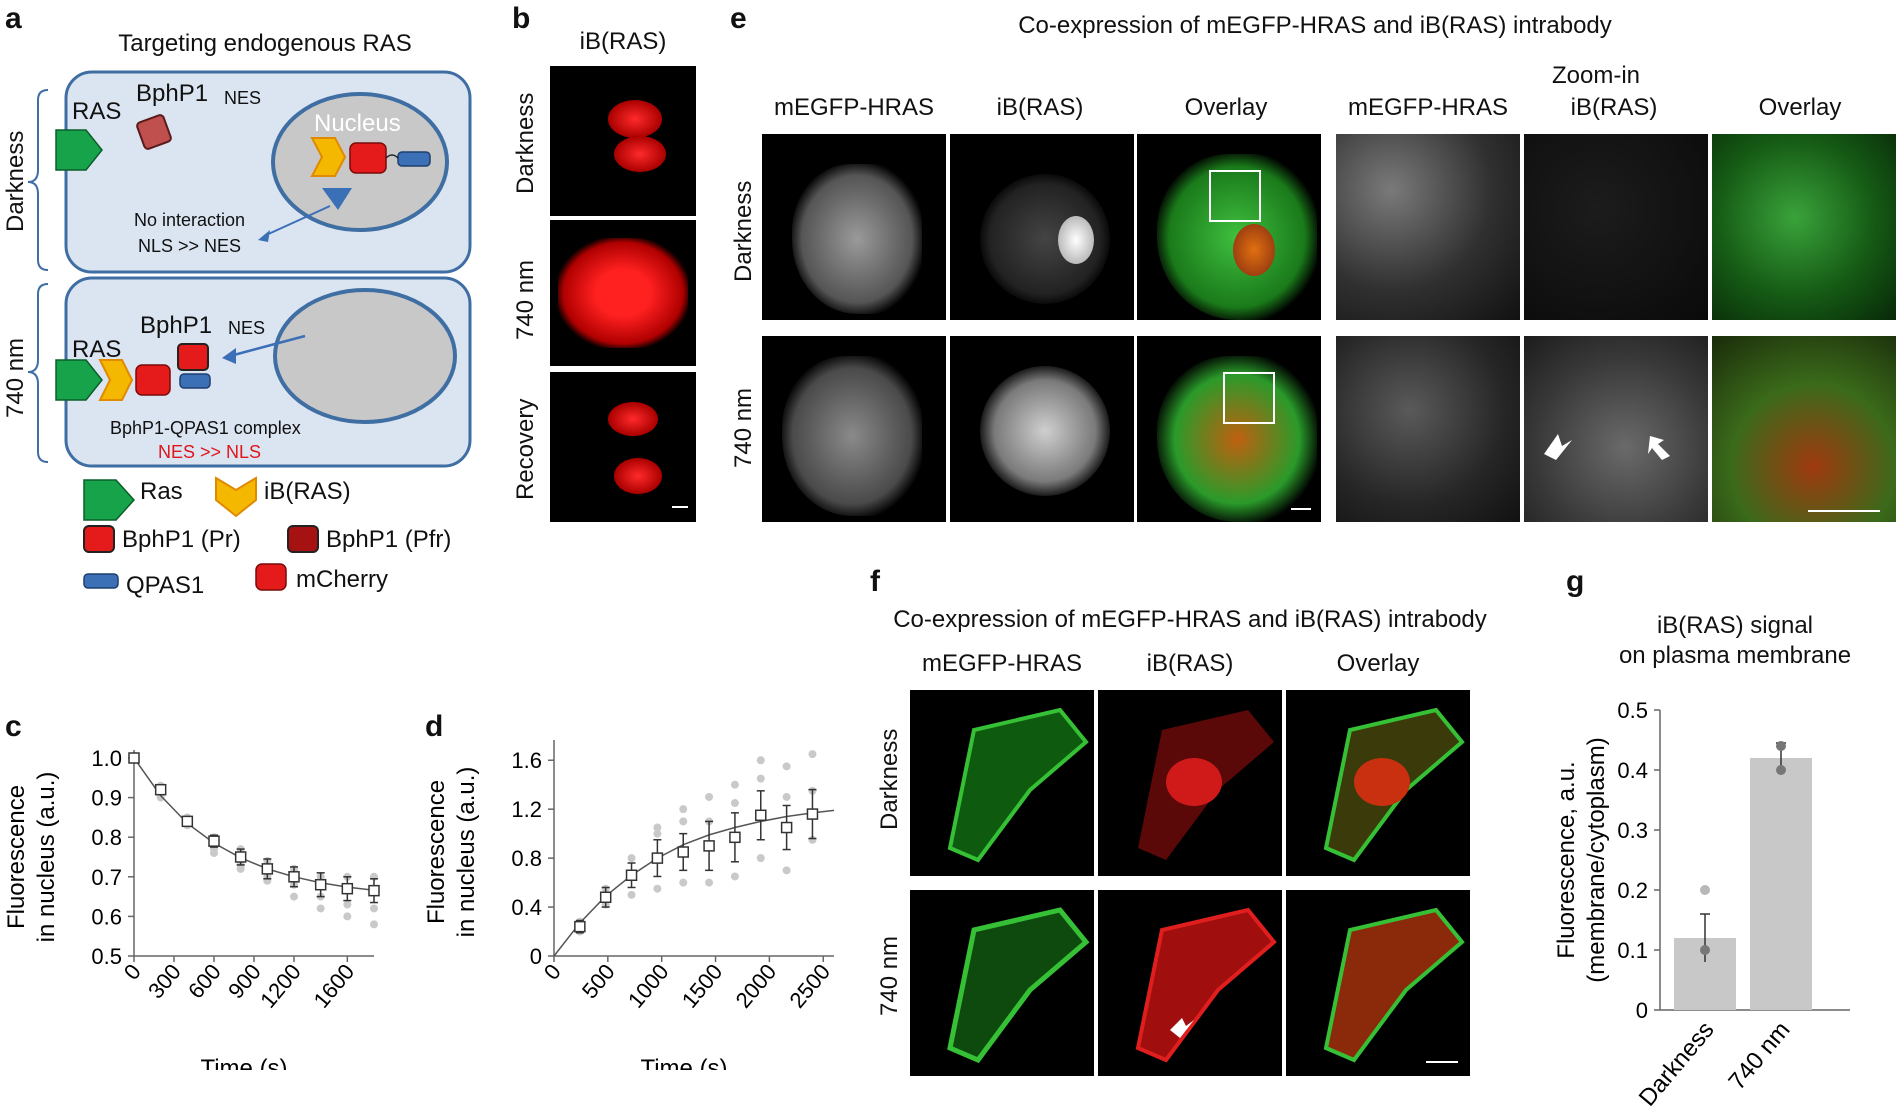 The width and height of the screenshot is (1896, 1116). What do you see at coordinates (854, 429) in the screenshot?
I see `panel-e-img-r2c1` at bounding box center [854, 429].